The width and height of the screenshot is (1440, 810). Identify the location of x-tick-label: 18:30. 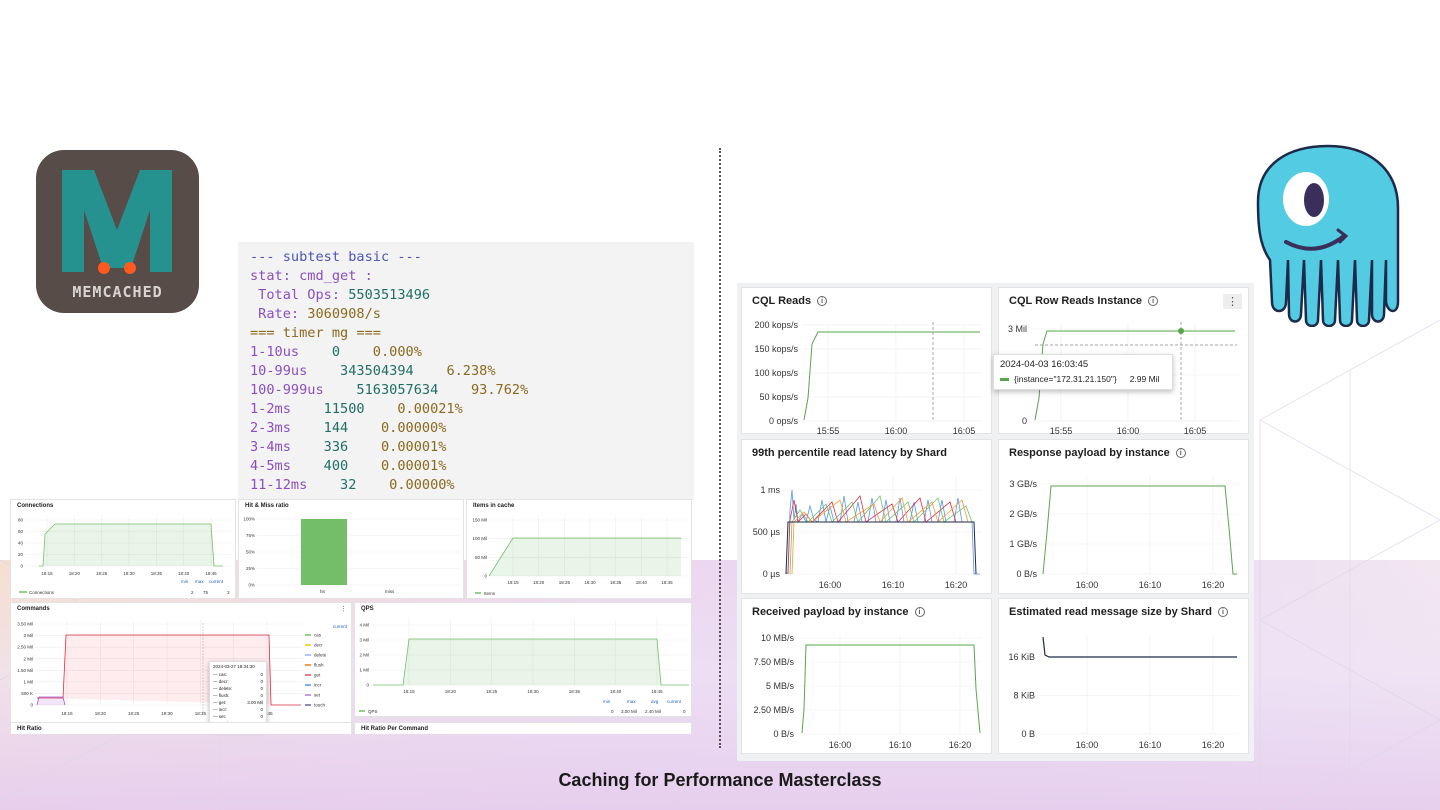
(590, 582).